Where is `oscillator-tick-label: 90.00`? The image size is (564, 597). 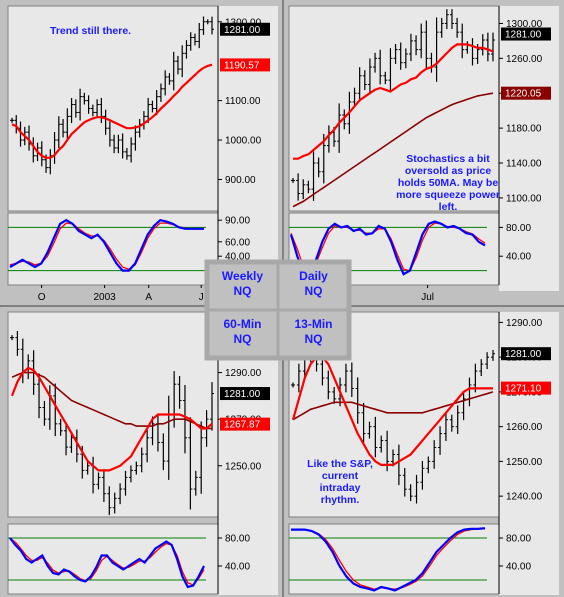 oscillator-tick-label: 90.00 is located at coordinates (237, 221).